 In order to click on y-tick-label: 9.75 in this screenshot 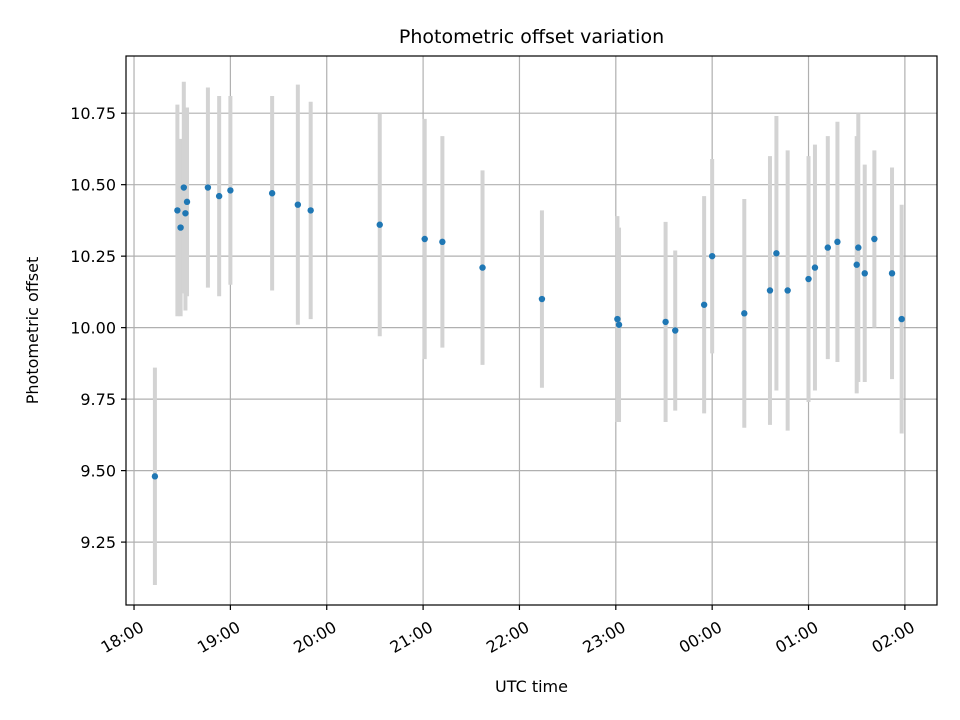, I will do `click(98, 399)`.